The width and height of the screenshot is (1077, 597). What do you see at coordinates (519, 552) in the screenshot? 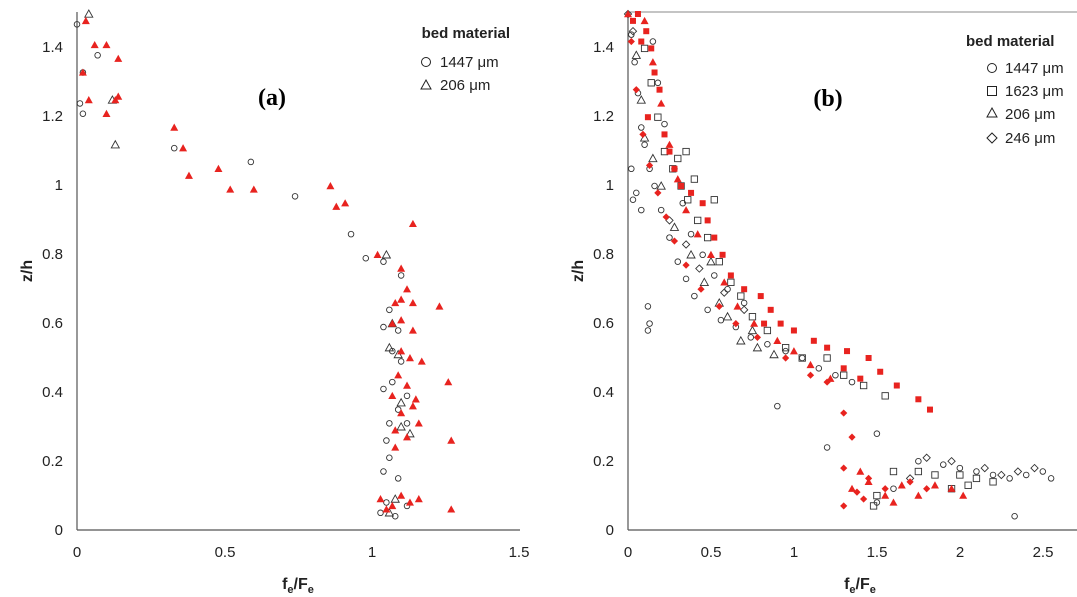
I see `chart-a-xtick: 1.5` at bounding box center [519, 552].